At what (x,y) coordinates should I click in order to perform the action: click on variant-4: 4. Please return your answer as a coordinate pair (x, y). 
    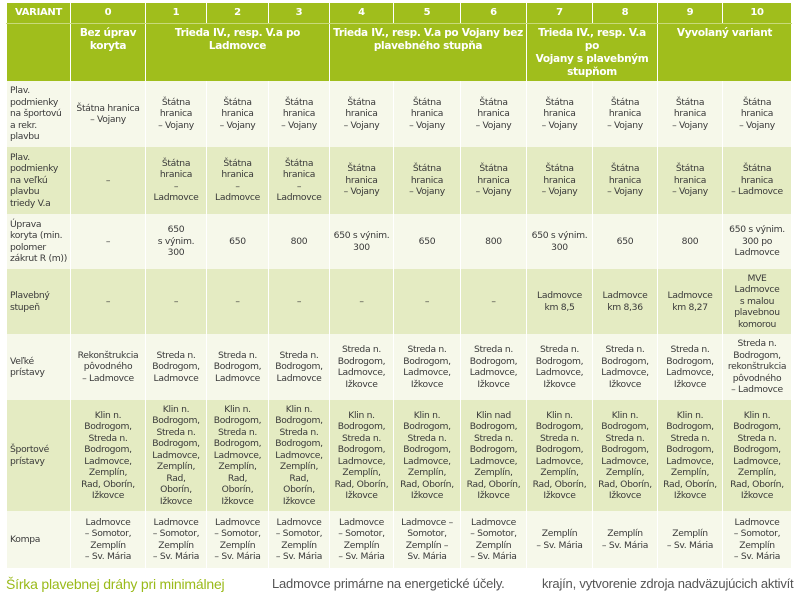
    Looking at the image, I should click on (361, 13).